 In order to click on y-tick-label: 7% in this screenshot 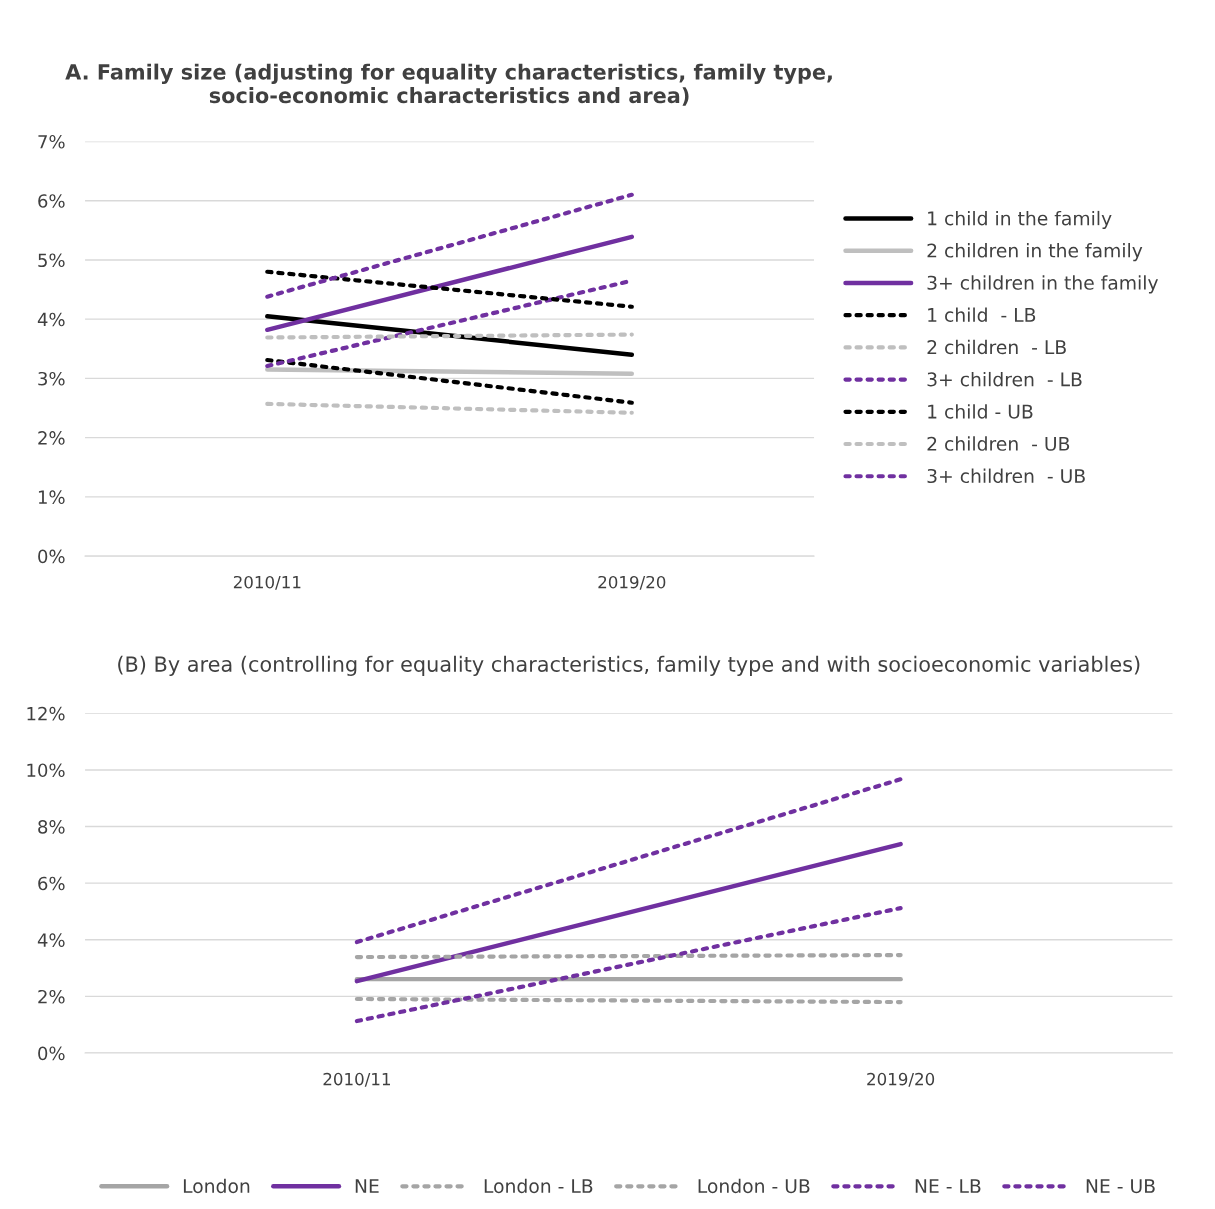, I will do `click(51, 141)`.